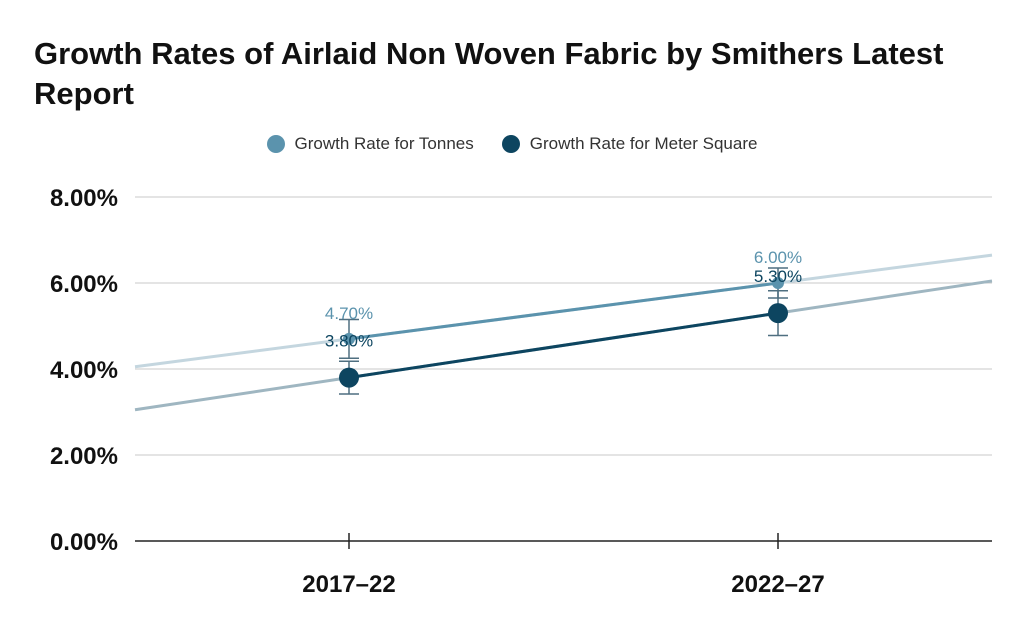  What do you see at coordinates (777, 584) in the screenshot?
I see `x-tick-label: 2022–27` at bounding box center [777, 584].